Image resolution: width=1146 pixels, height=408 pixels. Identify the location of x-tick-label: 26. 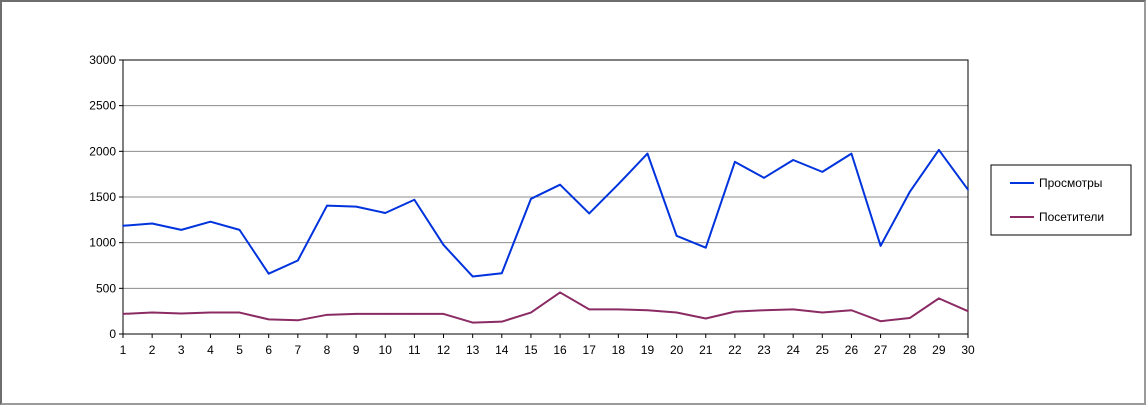
(852, 350).